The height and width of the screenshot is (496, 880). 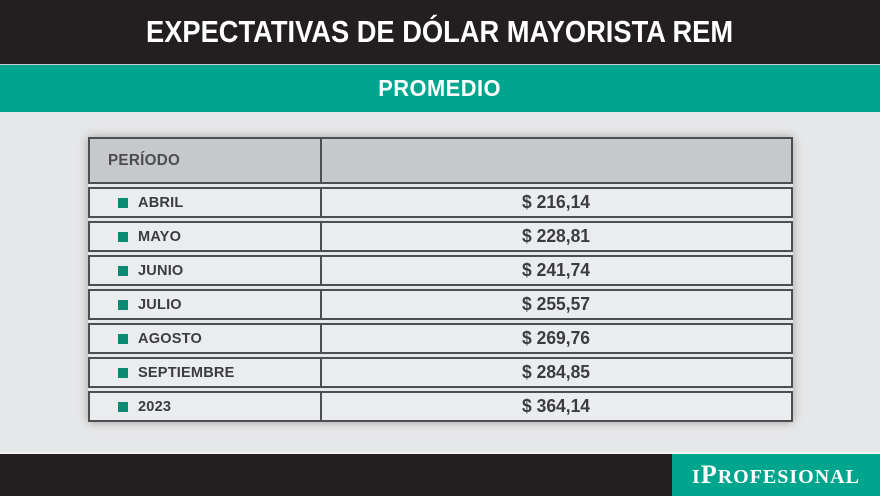 What do you see at coordinates (556, 160) in the screenshot?
I see `header-cell-value` at bounding box center [556, 160].